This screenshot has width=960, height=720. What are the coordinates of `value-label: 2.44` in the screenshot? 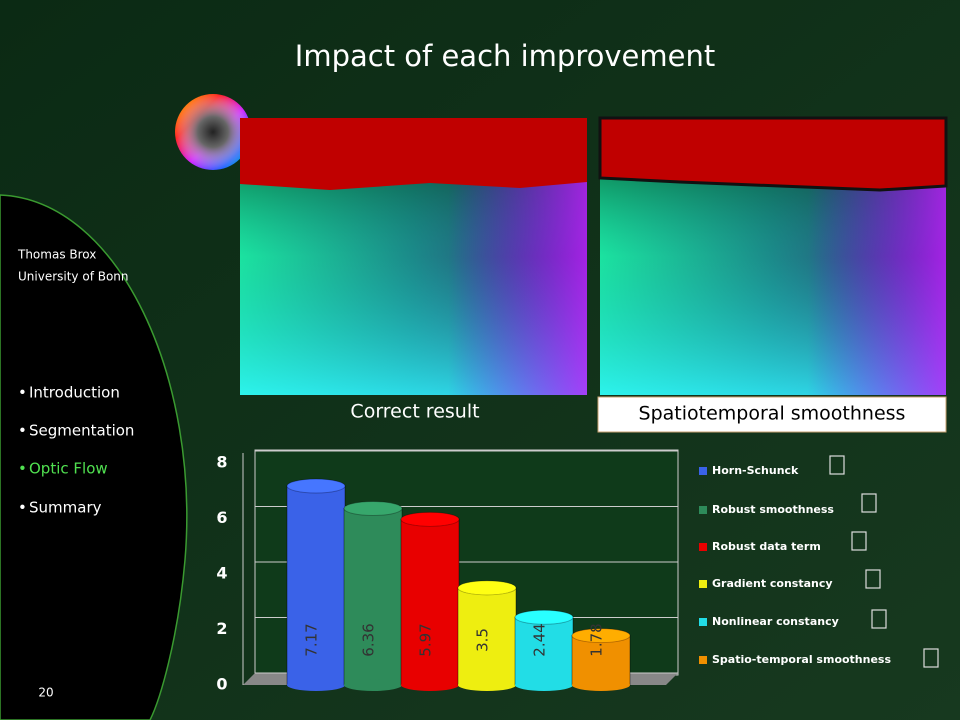 It's located at (540, 639).